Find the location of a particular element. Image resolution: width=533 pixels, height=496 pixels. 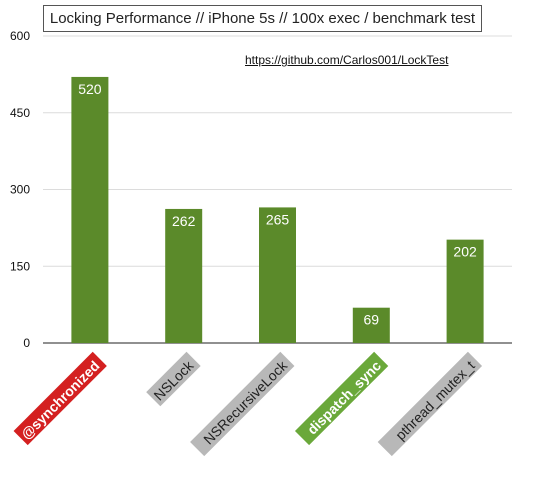

bar-value-label: 265 is located at coordinates (278, 219).